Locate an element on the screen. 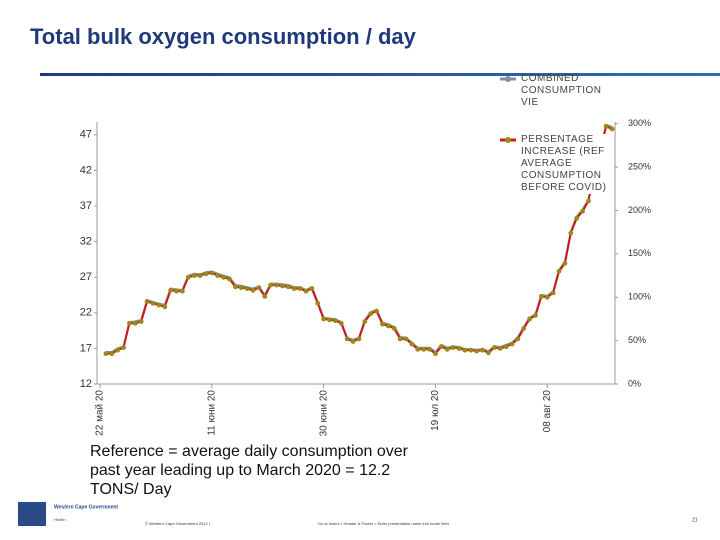 The image size is (720, 540). y2-tick-label: 200% is located at coordinates (639, 210).